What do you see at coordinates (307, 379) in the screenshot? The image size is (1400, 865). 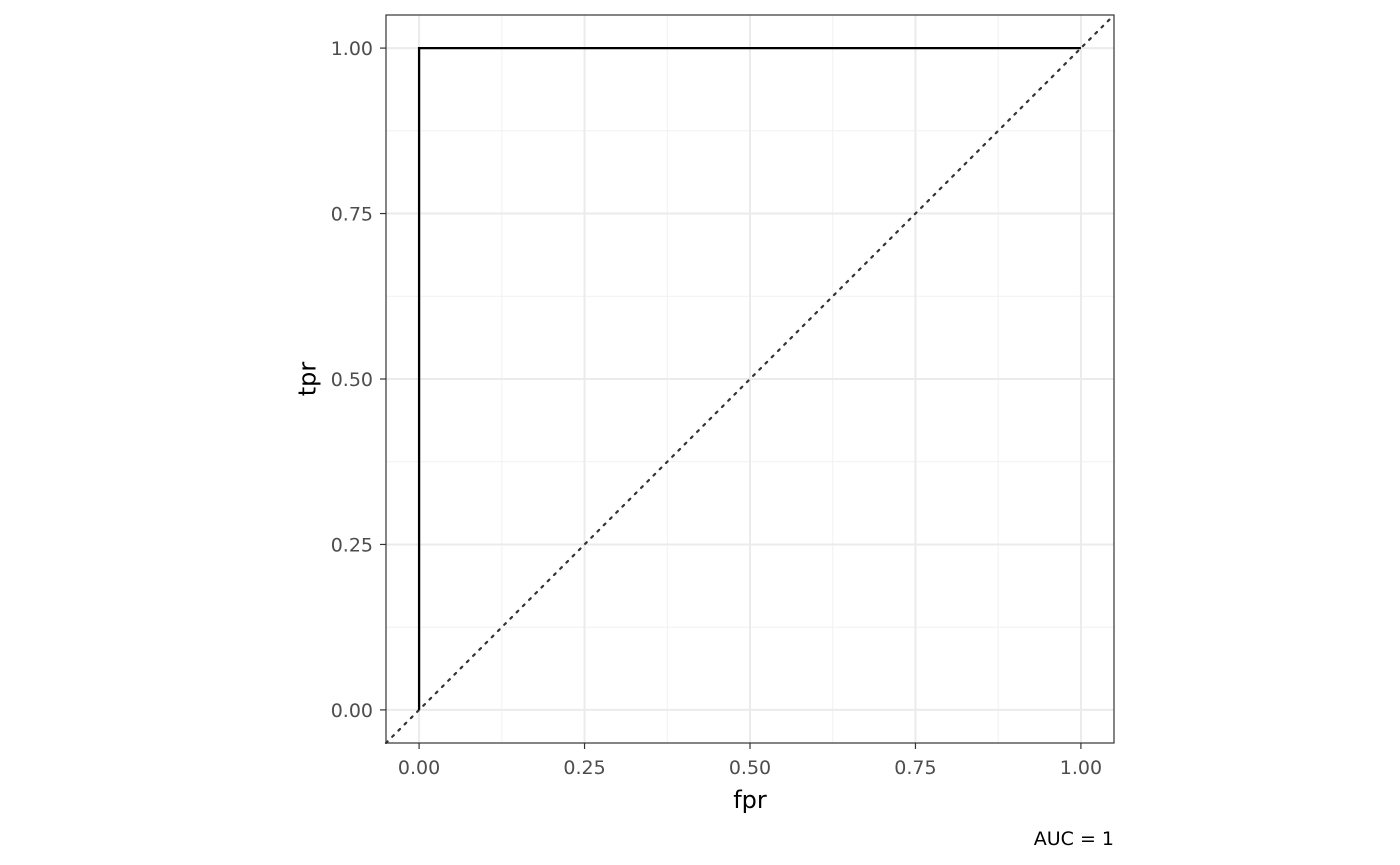 I see `y-axis-title: tpr` at bounding box center [307, 379].